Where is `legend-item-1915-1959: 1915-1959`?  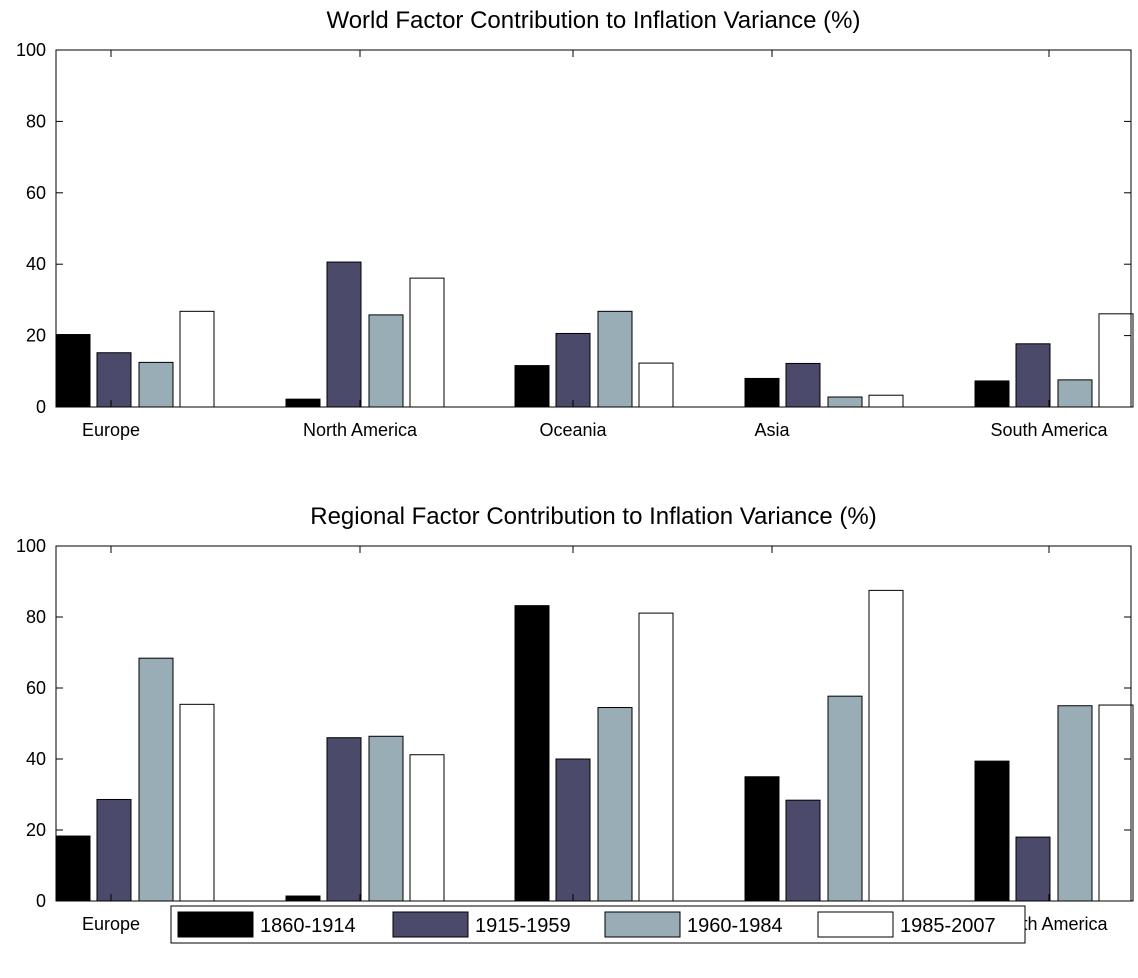
legend-item-1915-1959: 1915-1959 is located at coordinates (481, 924).